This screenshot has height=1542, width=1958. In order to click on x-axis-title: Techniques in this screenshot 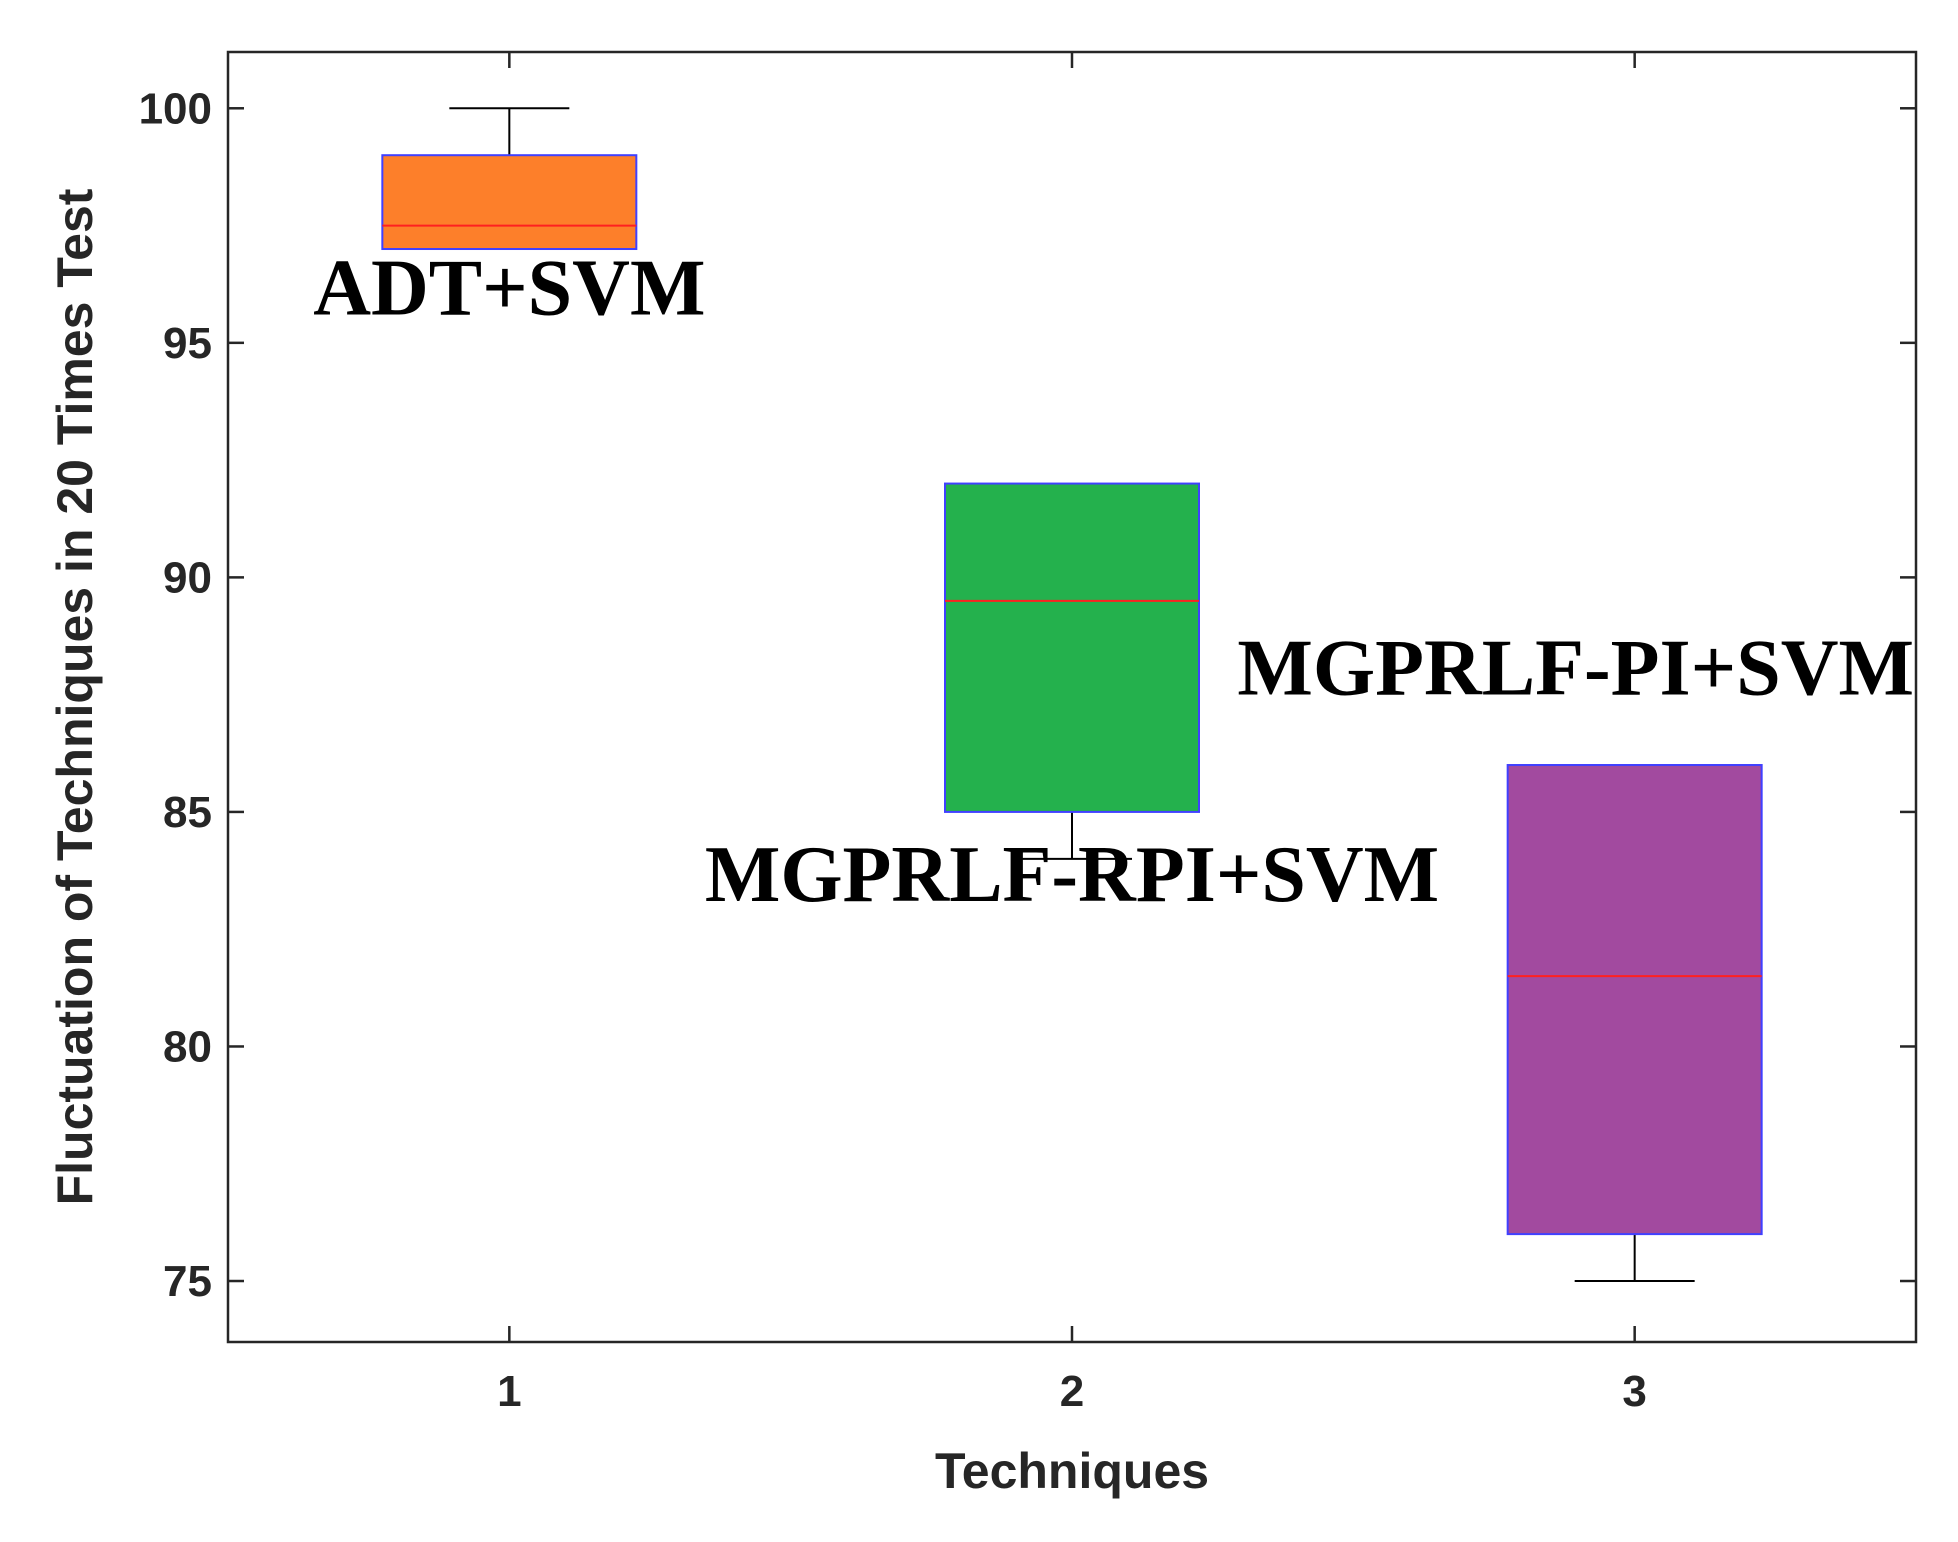, I will do `click(1072, 1471)`.